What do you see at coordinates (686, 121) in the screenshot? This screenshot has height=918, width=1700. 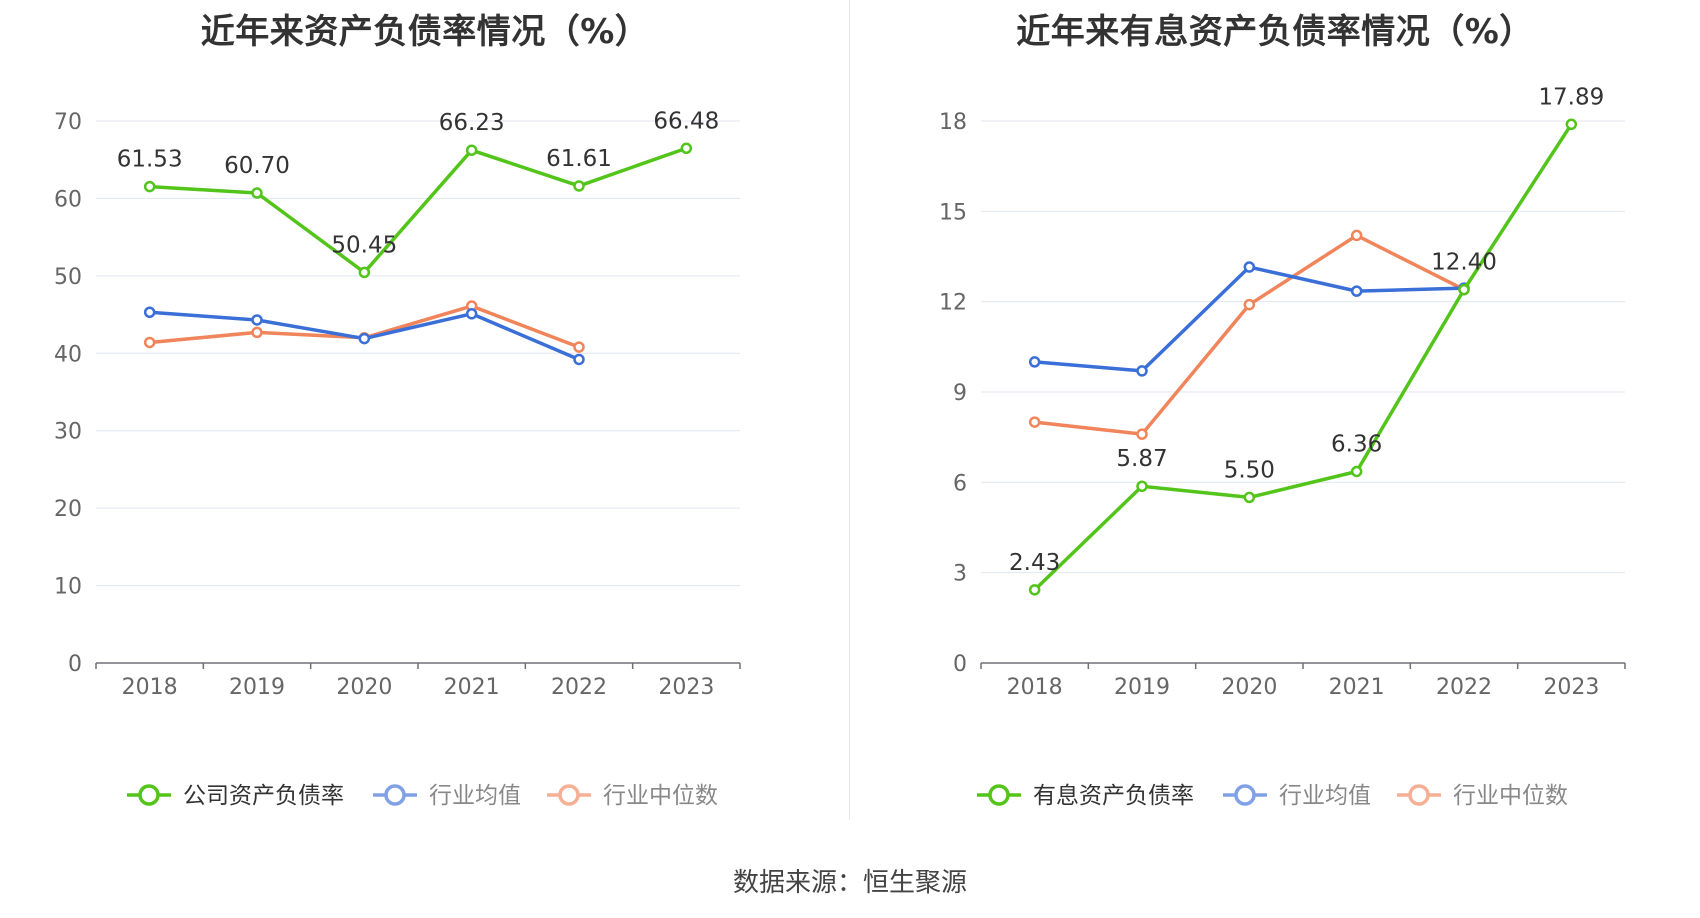 I see `data-label: 66.48` at bounding box center [686, 121].